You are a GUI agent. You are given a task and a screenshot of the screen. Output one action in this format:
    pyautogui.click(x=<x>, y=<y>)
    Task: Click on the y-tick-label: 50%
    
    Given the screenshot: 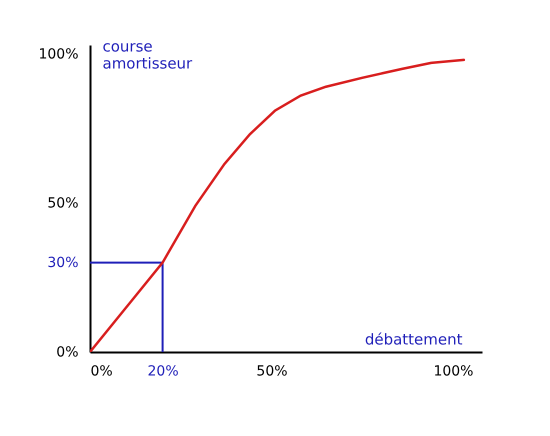 What is the action you would take?
    pyautogui.click(x=62, y=203)
    